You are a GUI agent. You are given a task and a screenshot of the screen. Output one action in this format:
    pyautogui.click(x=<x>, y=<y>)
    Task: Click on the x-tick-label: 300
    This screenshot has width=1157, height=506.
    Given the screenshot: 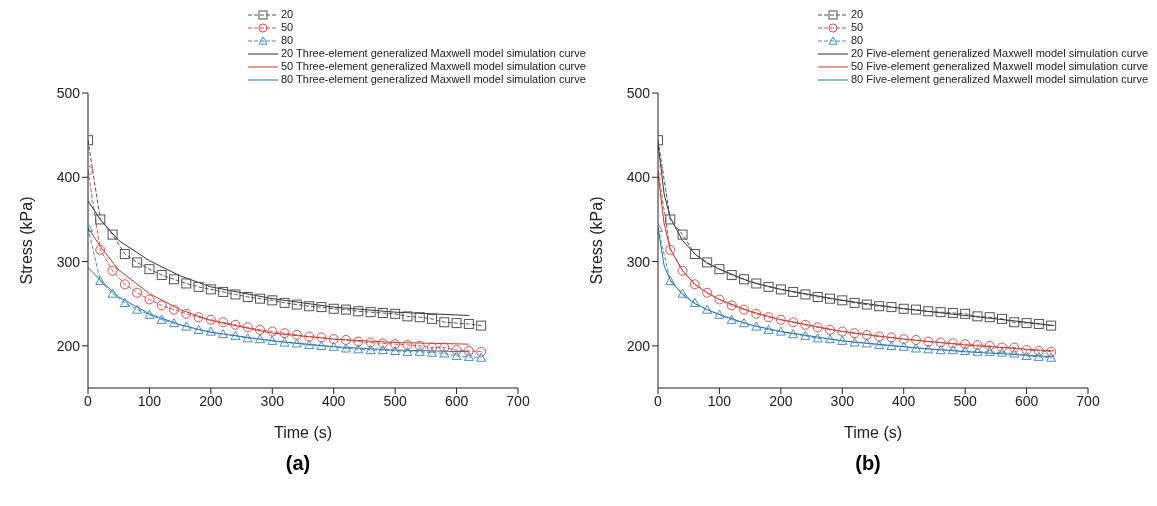 What is the action you would take?
    pyautogui.click(x=272, y=400)
    